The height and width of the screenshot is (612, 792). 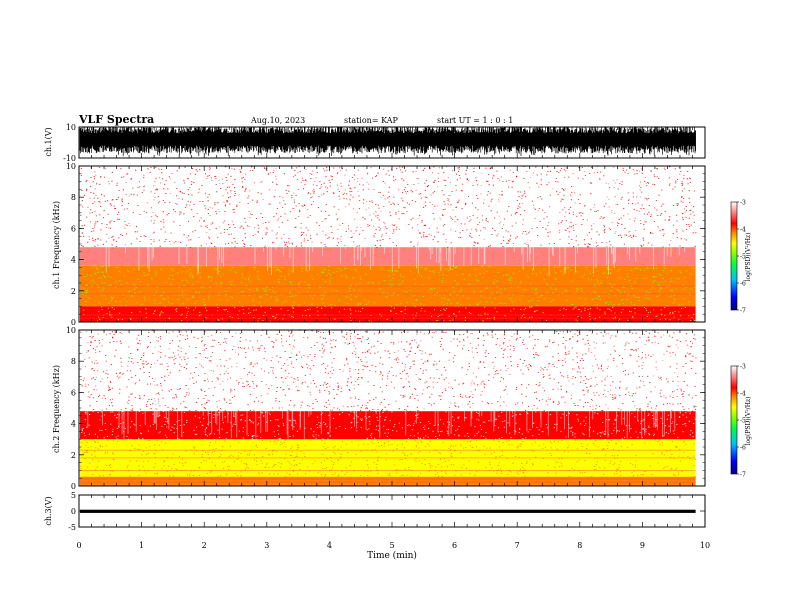 I want to click on date-label: Aug.10, 2023, so click(x=277, y=120).